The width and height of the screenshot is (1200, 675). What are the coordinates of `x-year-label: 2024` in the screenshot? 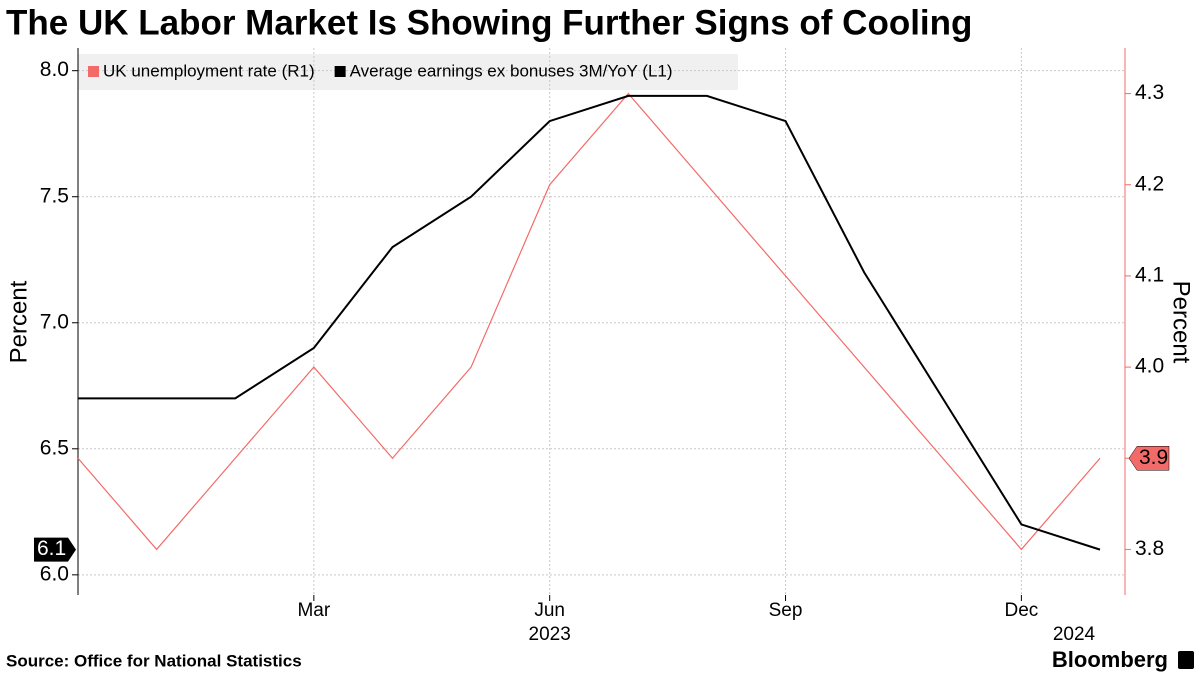 It's located at (1074, 634).